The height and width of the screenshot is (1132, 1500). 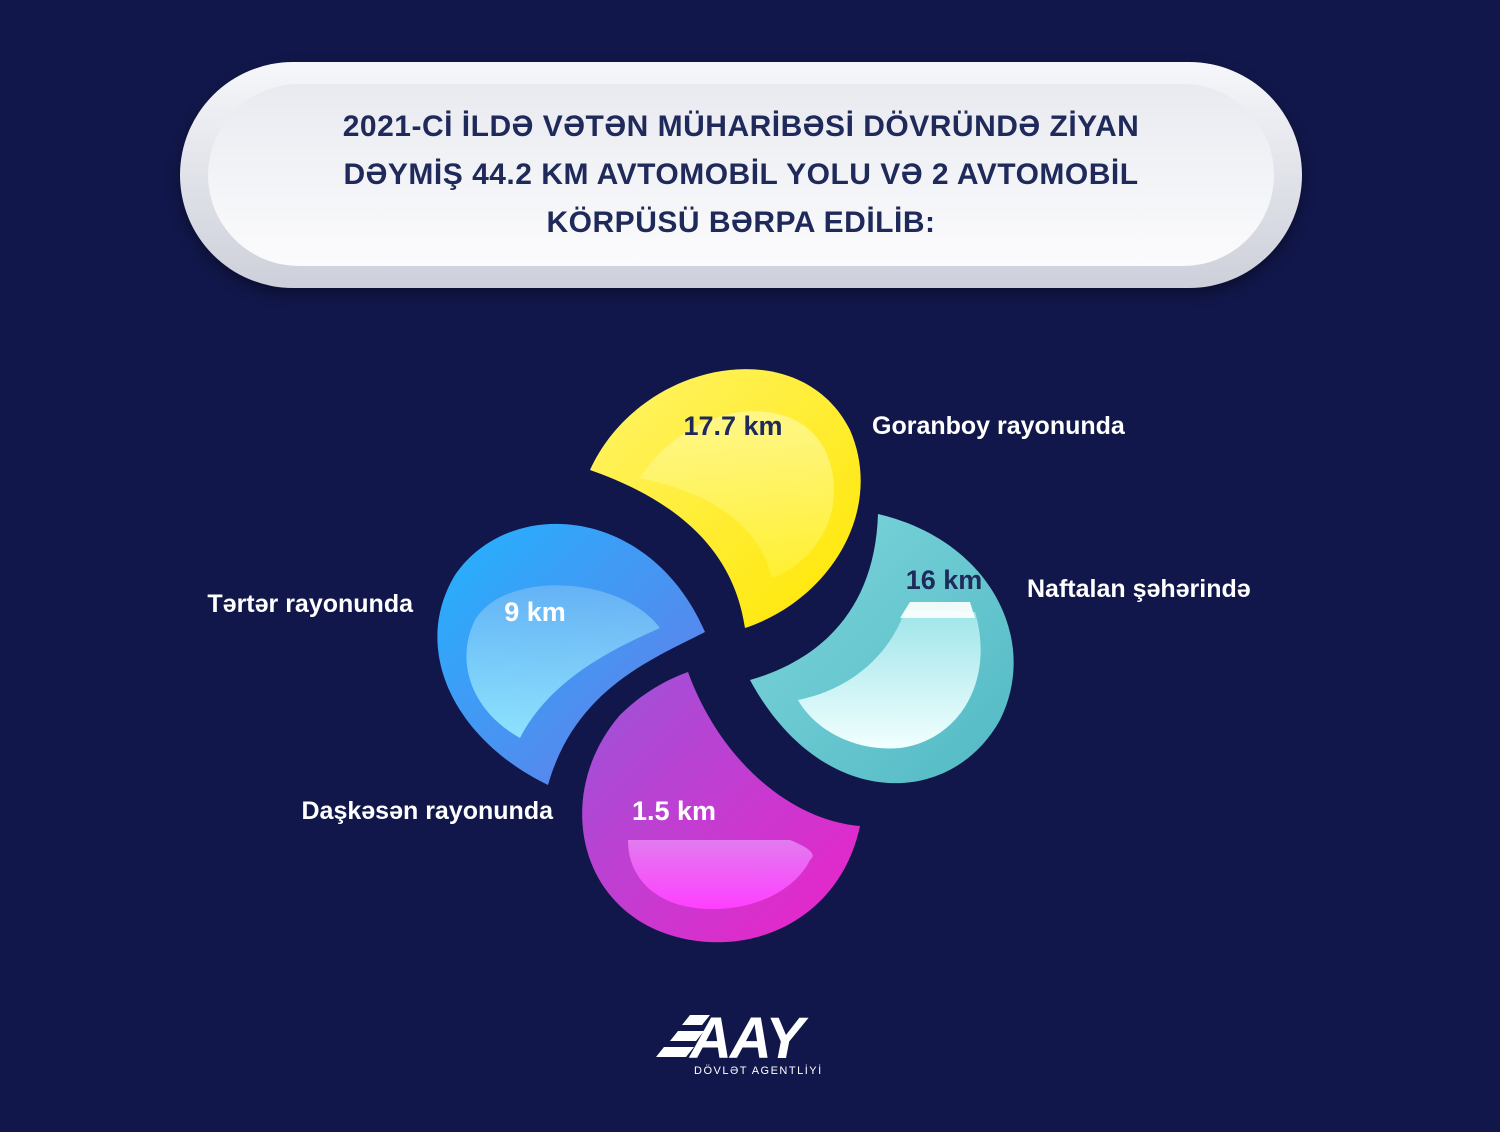 What do you see at coordinates (758, 1071) in the screenshot?
I see `logo-subtitle: DÖVLƏT AGENTLİYİ` at bounding box center [758, 1071].